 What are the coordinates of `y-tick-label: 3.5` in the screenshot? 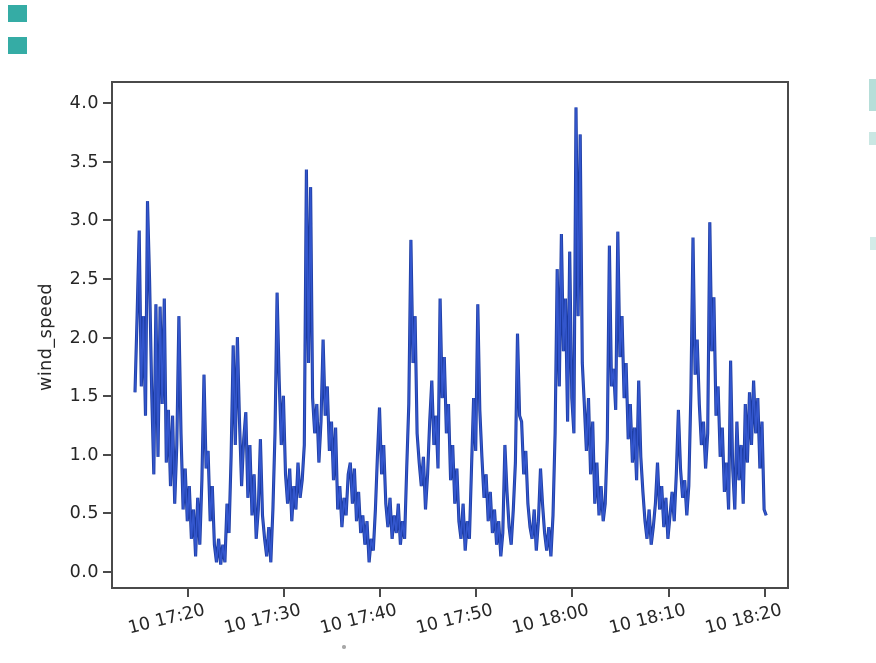 It's located at (84, 161).